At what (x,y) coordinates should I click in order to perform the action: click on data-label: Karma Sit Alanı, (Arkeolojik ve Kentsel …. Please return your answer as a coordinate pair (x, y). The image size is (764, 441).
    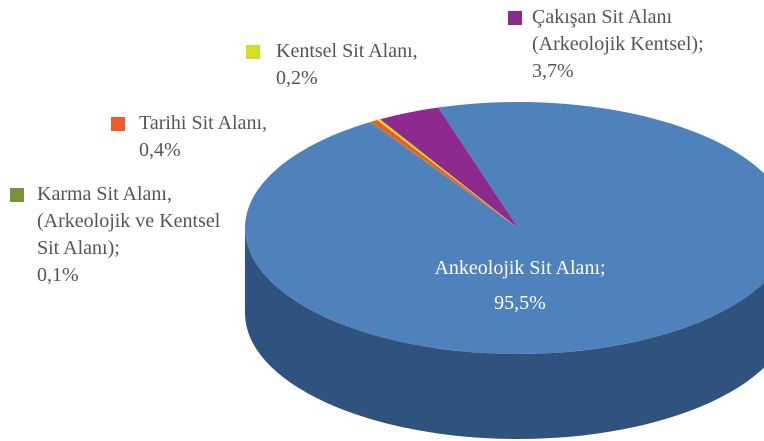
    Looking at the image, I should click on (129, 235).